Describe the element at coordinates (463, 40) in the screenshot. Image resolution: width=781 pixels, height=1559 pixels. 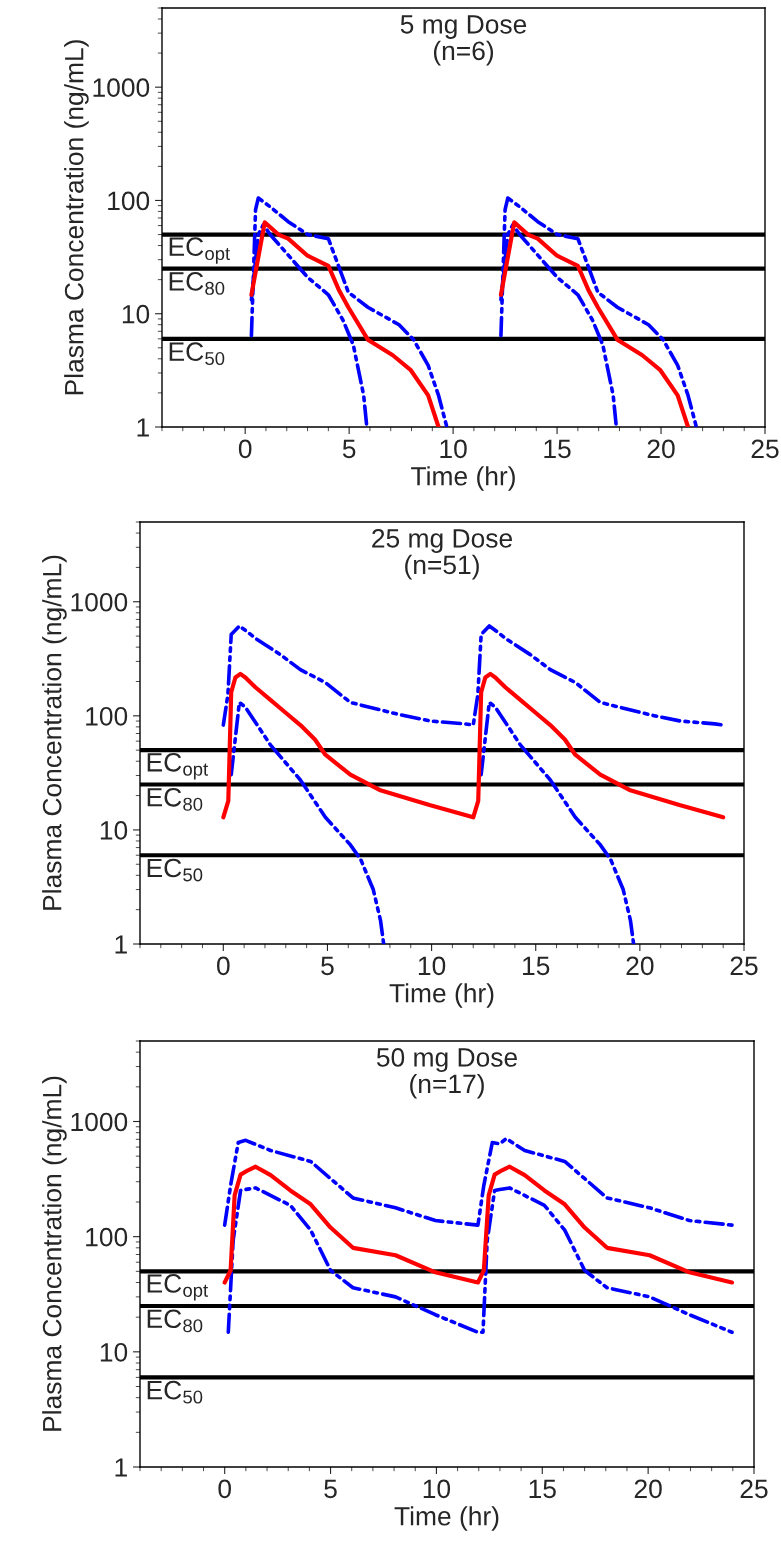
I see `text: 5 mg Dose (n=6)` at that location.